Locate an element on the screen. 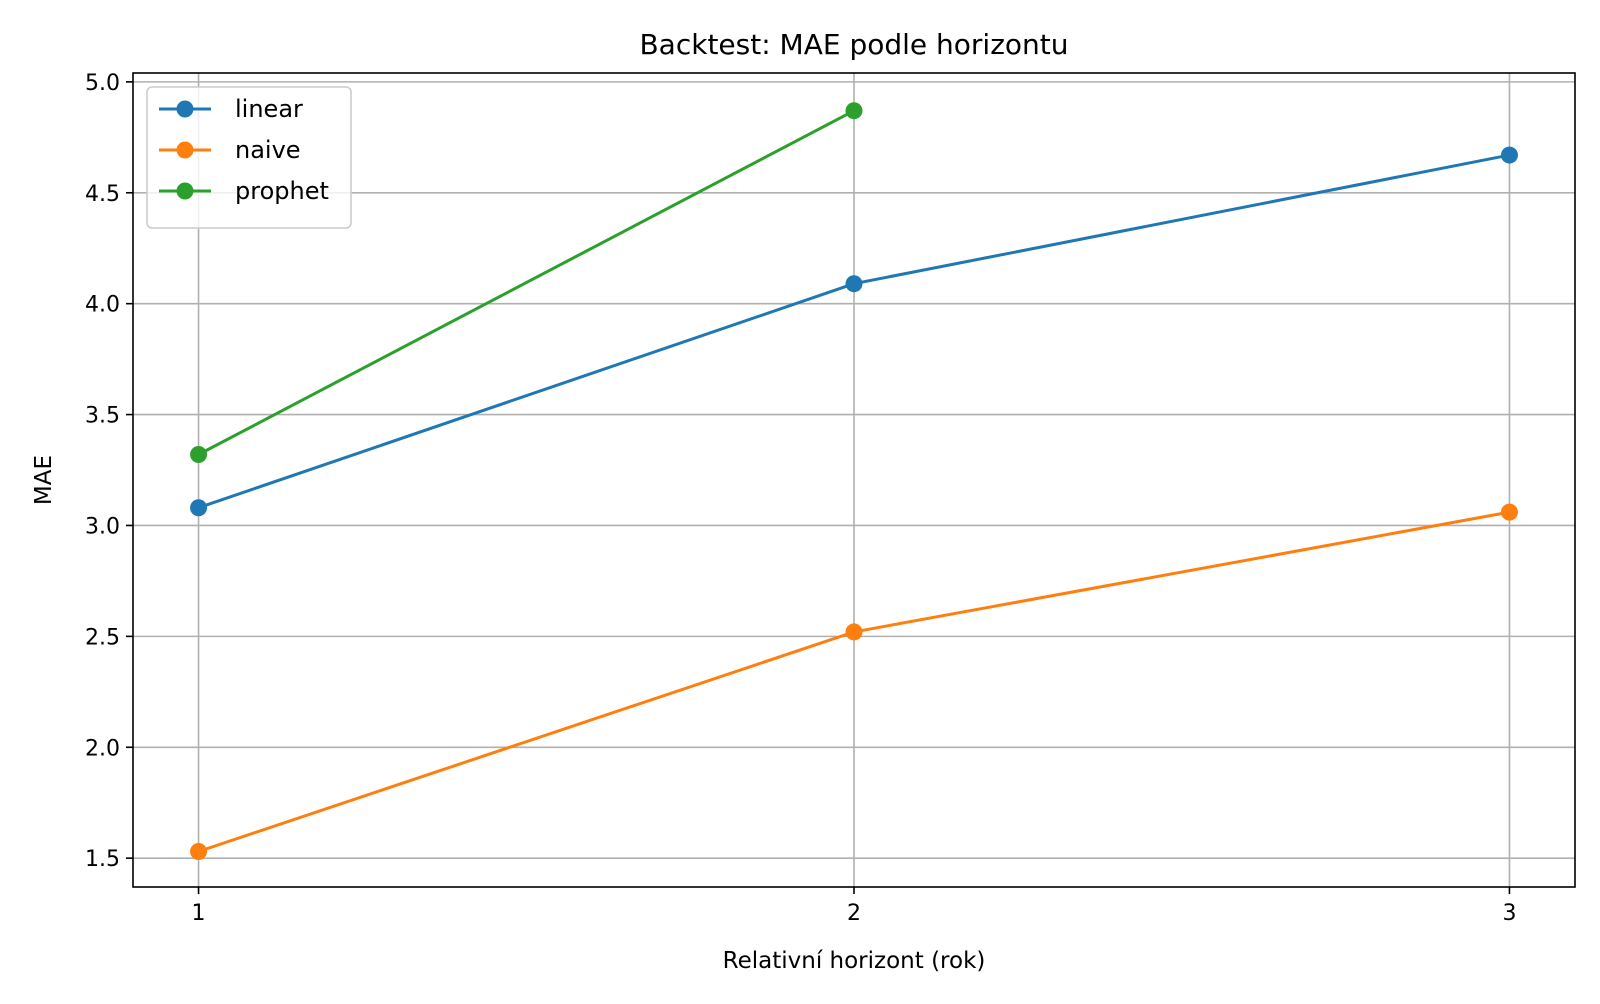 The image size is (1600, 1004). x-tick-label: 3 is located at coordinates (1509, 913).